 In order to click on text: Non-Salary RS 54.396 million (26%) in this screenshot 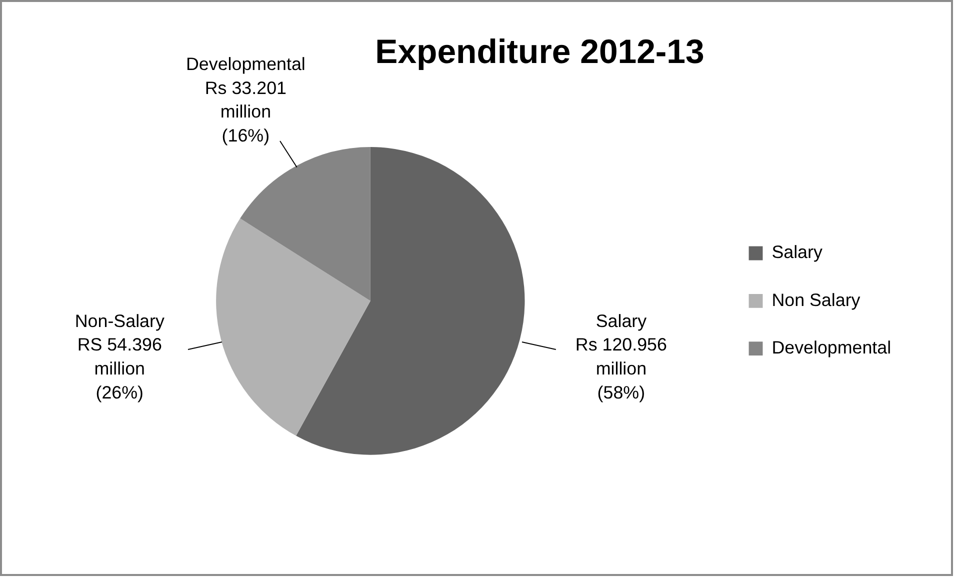, I will do `click(119, 356)`.